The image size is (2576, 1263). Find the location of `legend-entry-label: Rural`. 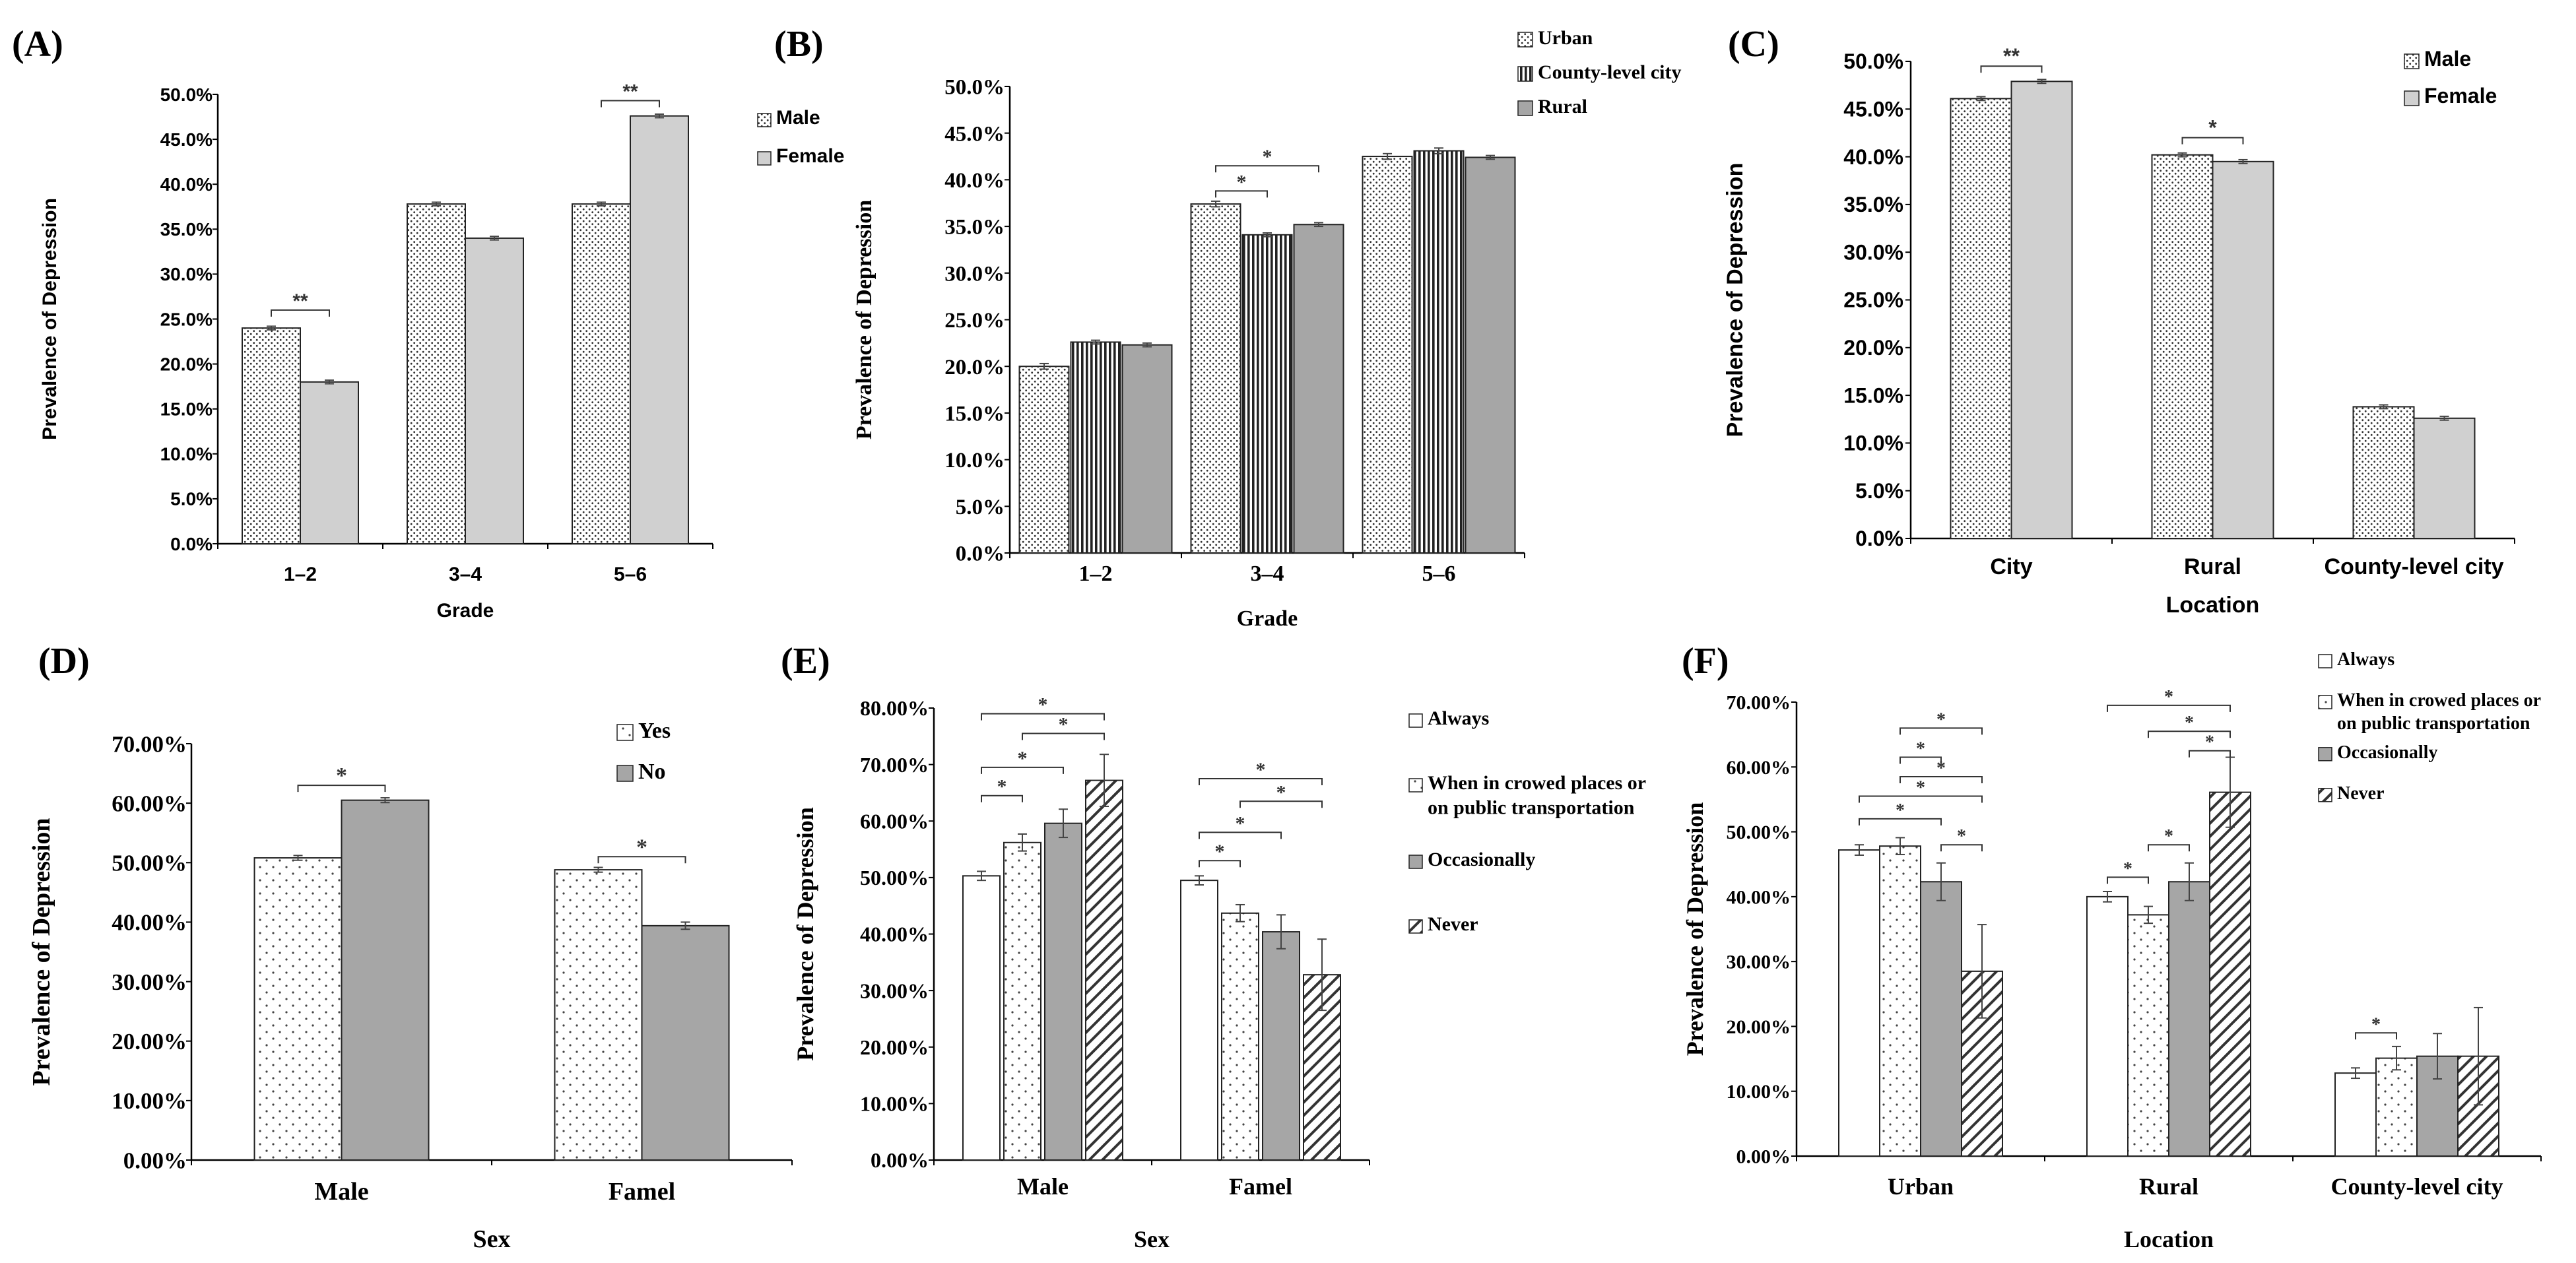

legend-entry-label: Rural is located at coordinates (1562, 106).